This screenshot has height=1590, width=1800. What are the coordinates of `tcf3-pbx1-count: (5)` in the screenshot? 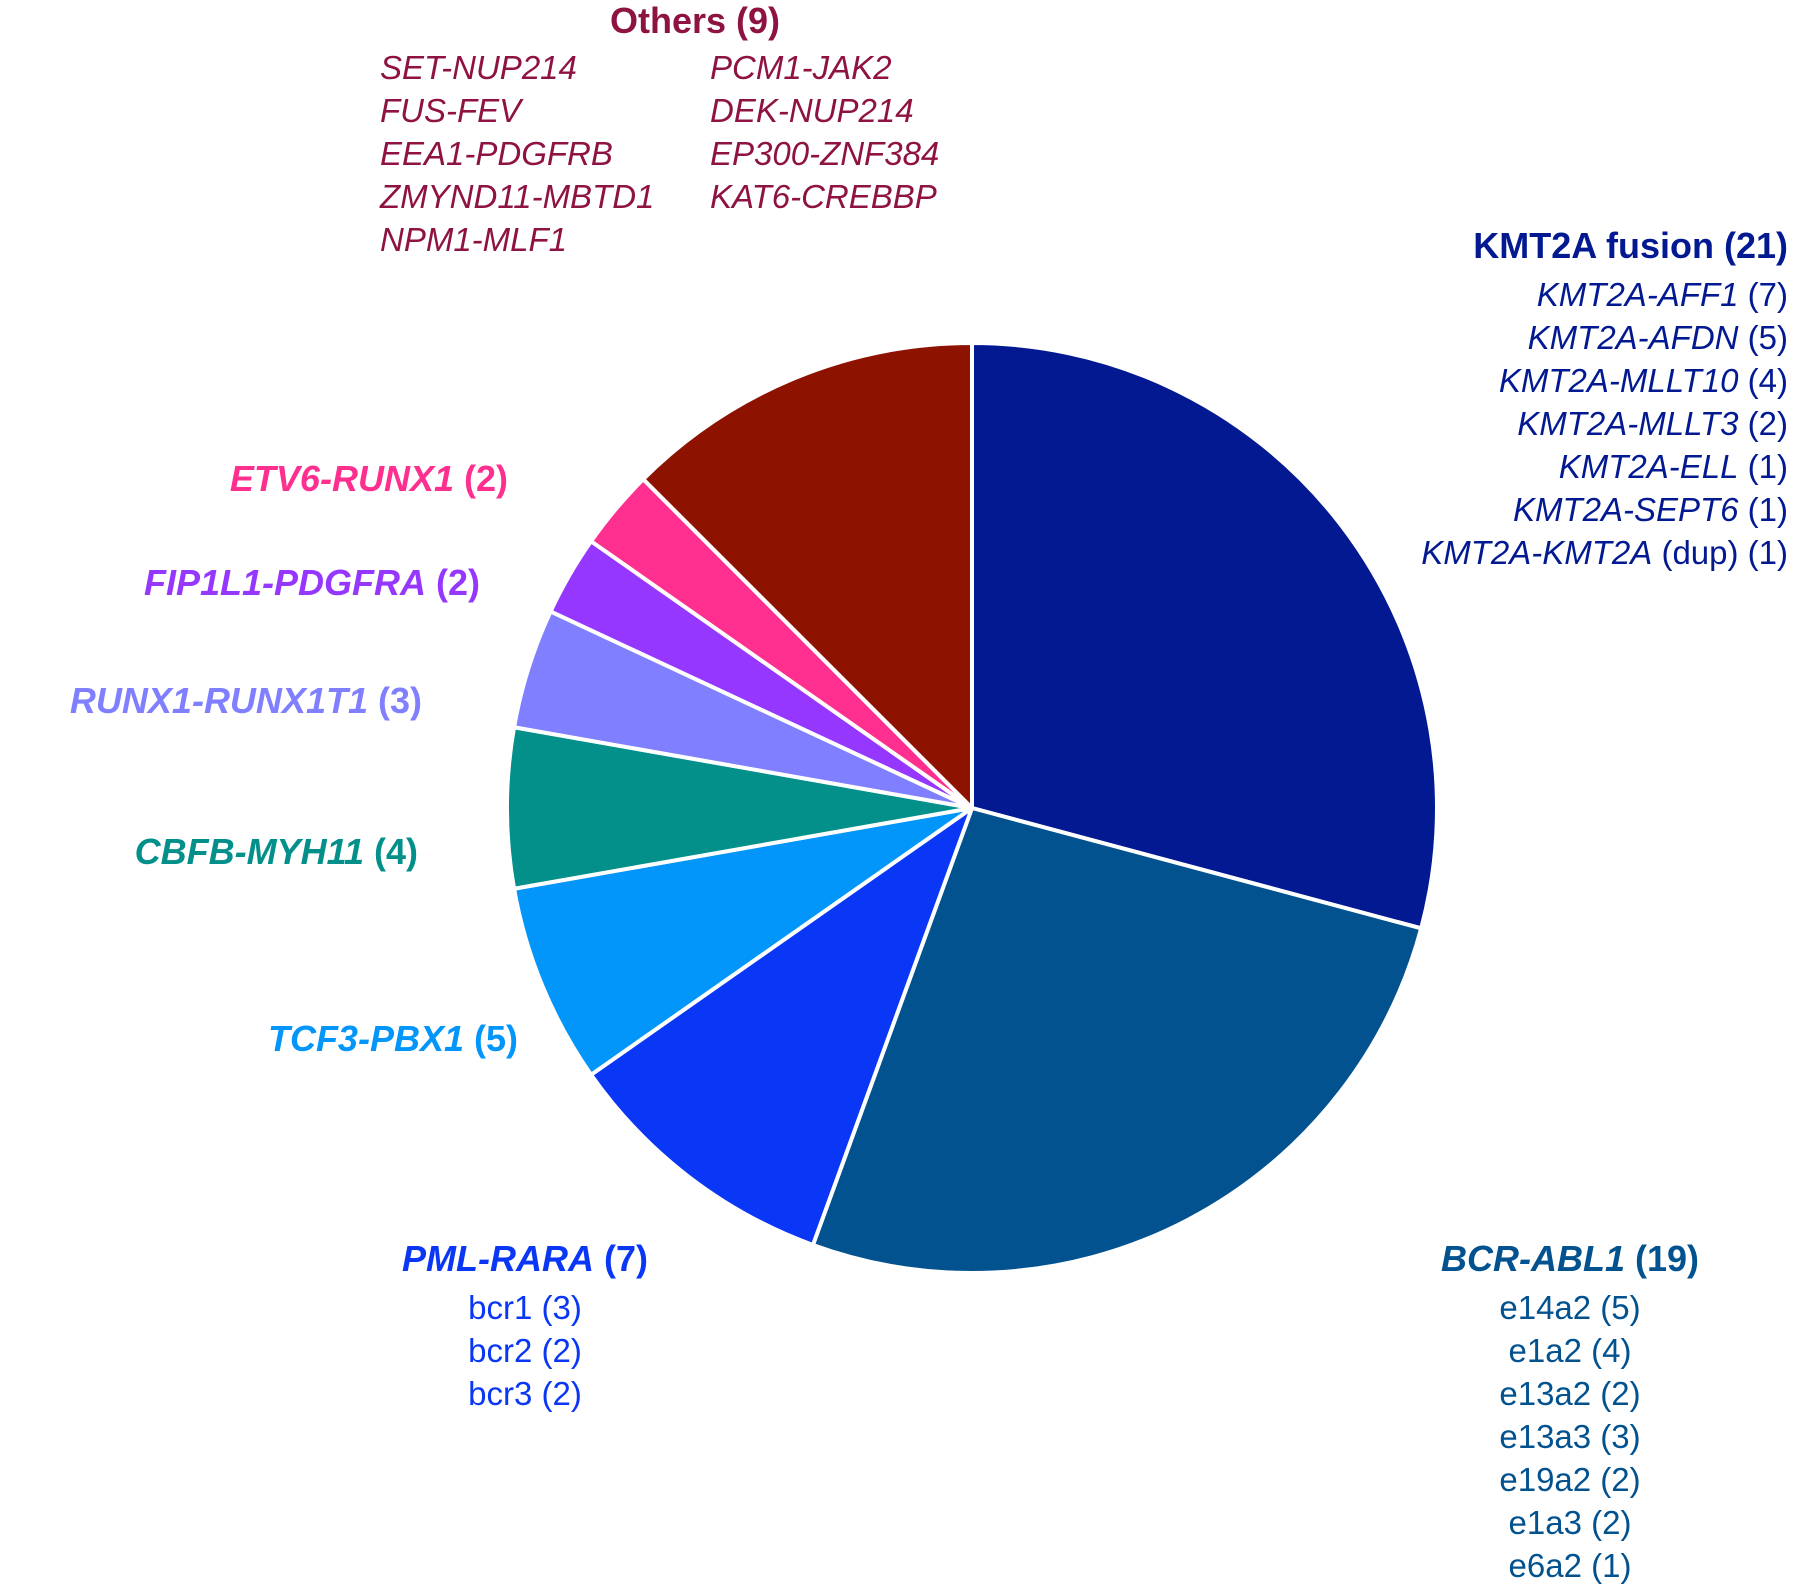 It's located at (496, 1038).